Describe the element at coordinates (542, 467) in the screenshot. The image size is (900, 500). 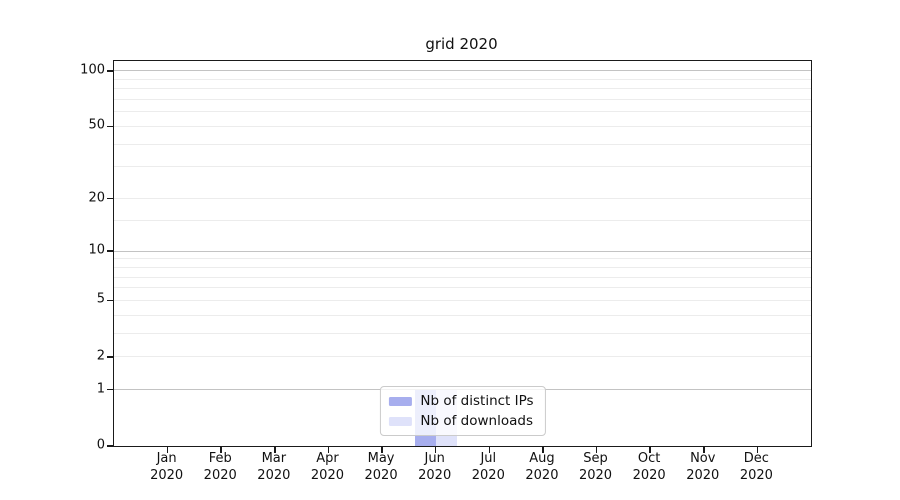
I see `x-tick-label: Aug 2020` at that location.